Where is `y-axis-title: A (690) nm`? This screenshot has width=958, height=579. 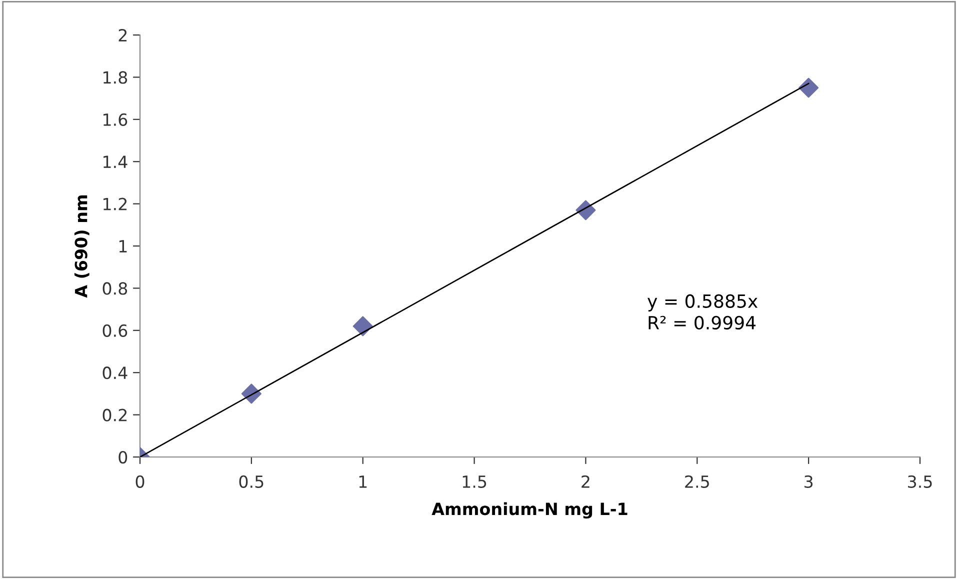 y-axis-title: A (690) nm is located at coordinates (82, 246).